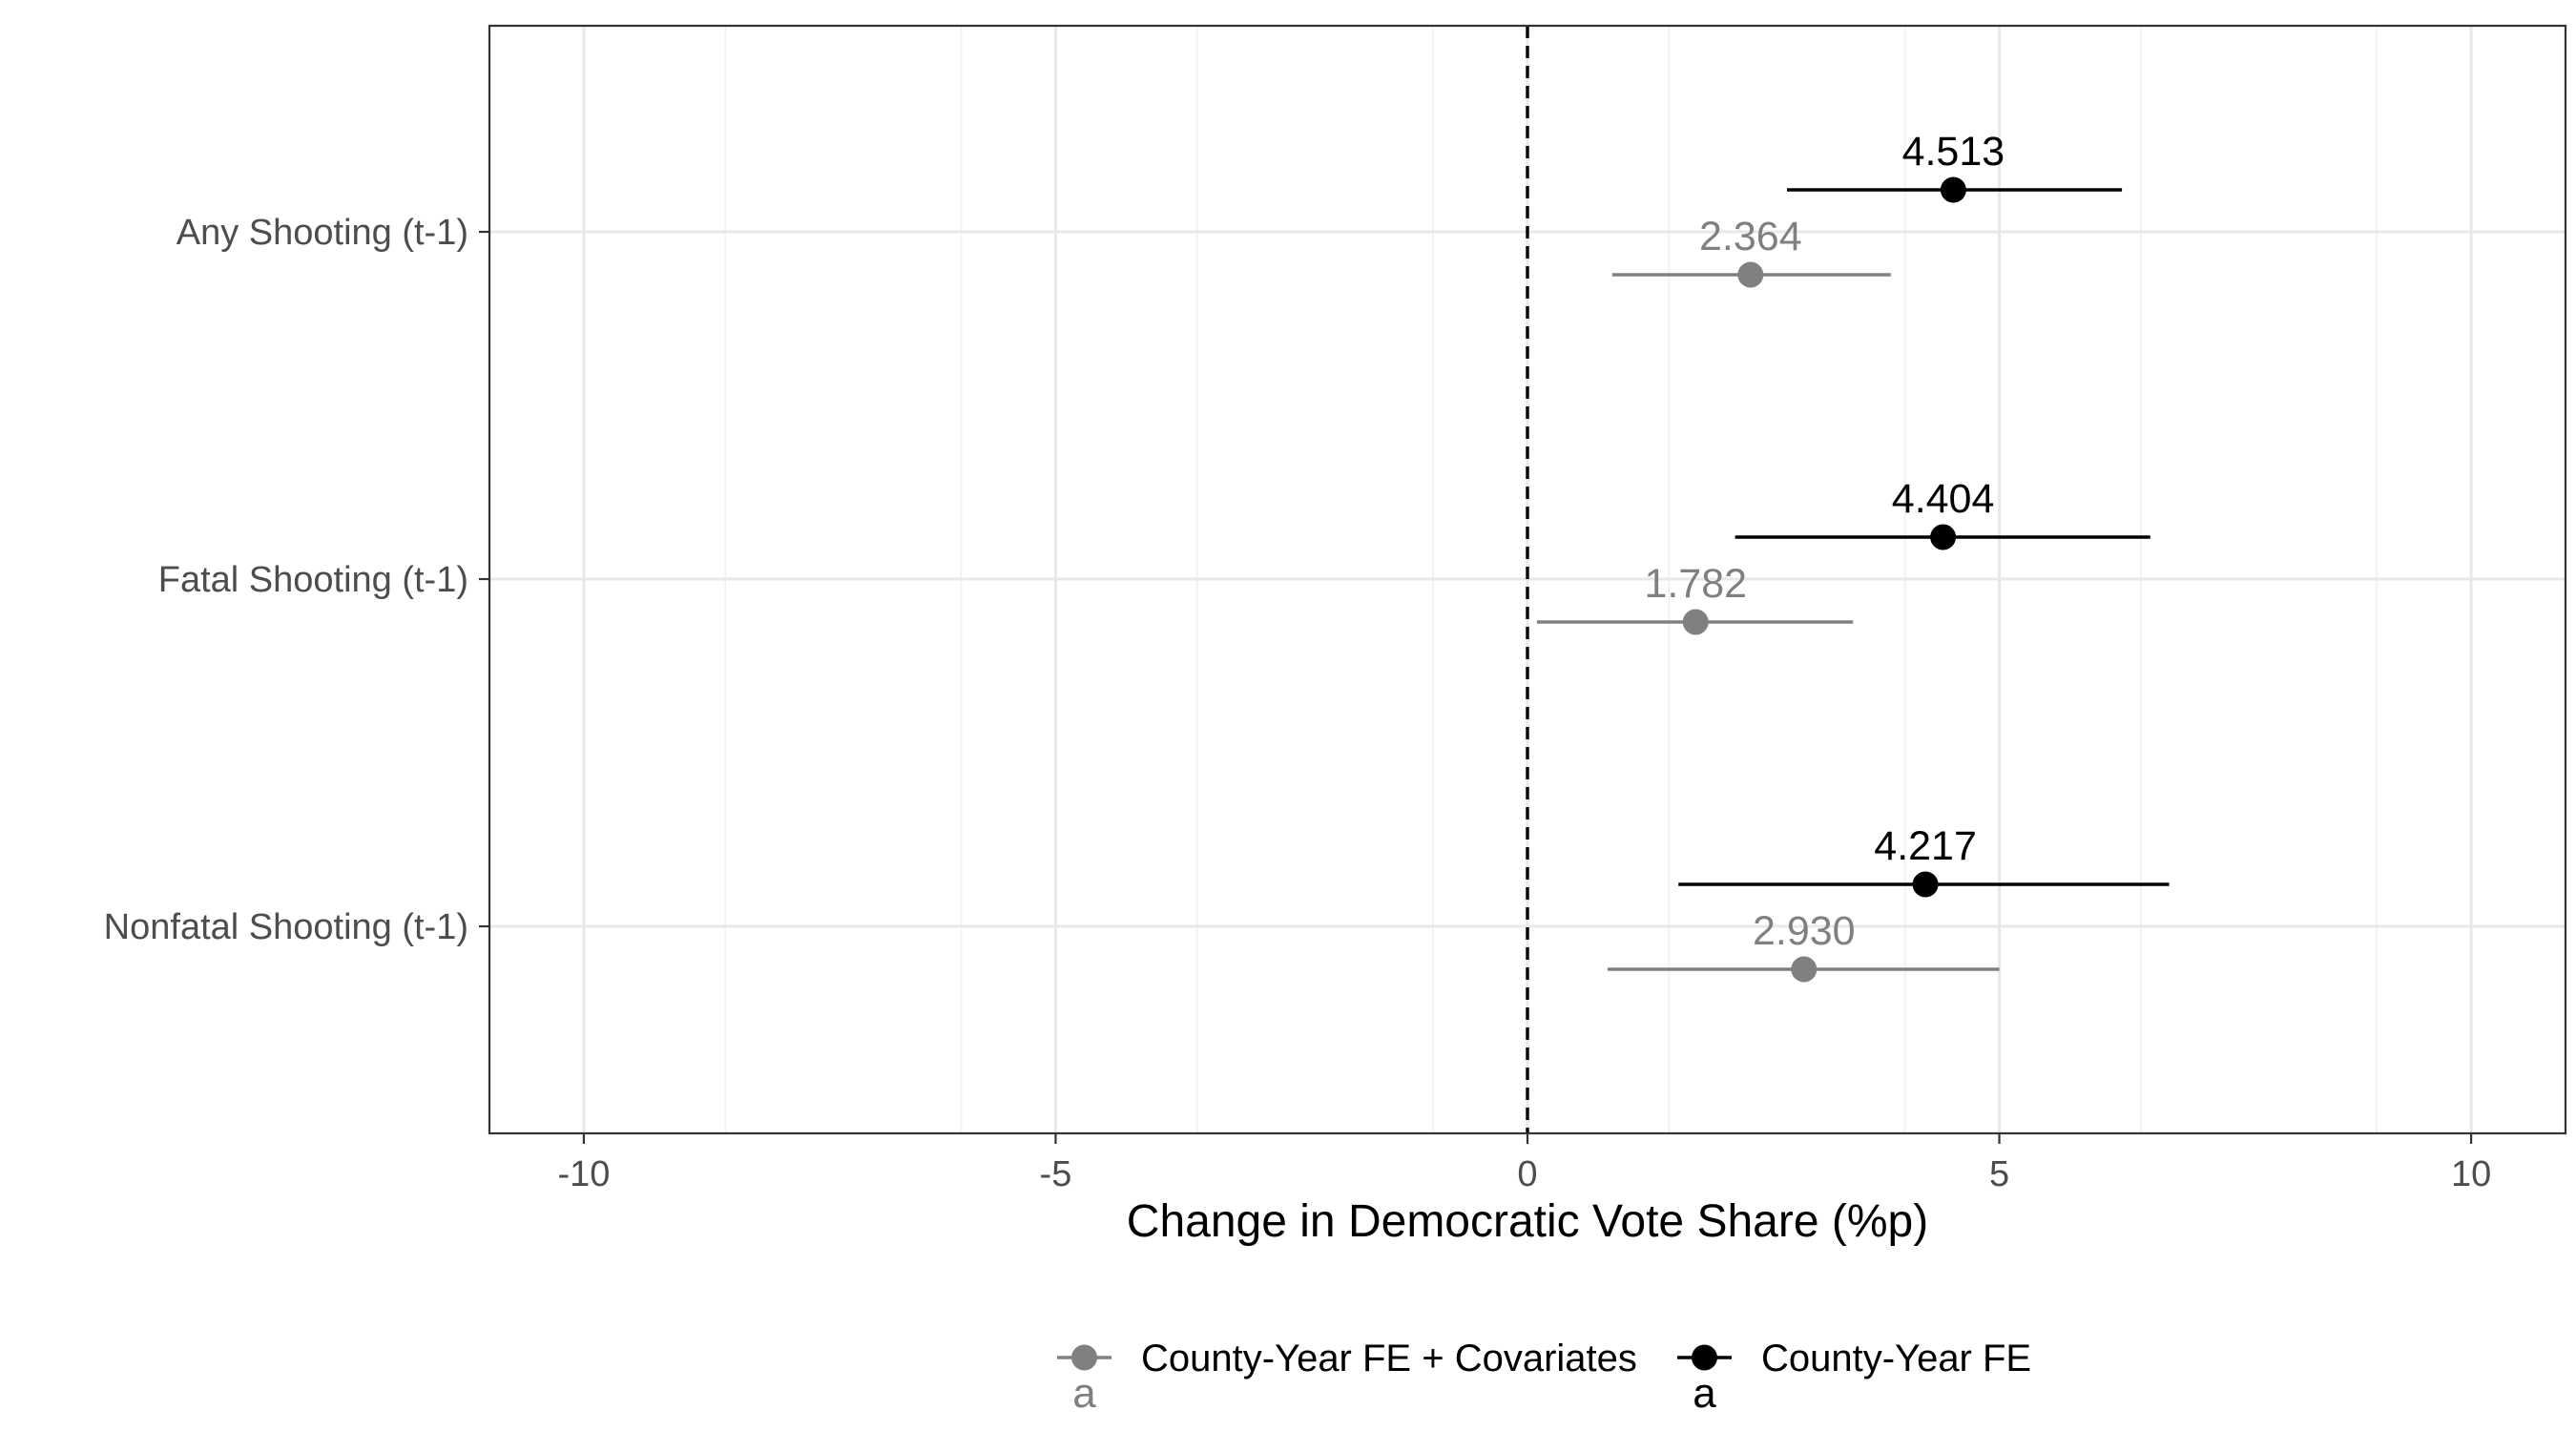 The width and height of the screenshot is (2576, 1431). I want to click on legend-label: County-Year FE + Covariates, so click(1389, 1358).